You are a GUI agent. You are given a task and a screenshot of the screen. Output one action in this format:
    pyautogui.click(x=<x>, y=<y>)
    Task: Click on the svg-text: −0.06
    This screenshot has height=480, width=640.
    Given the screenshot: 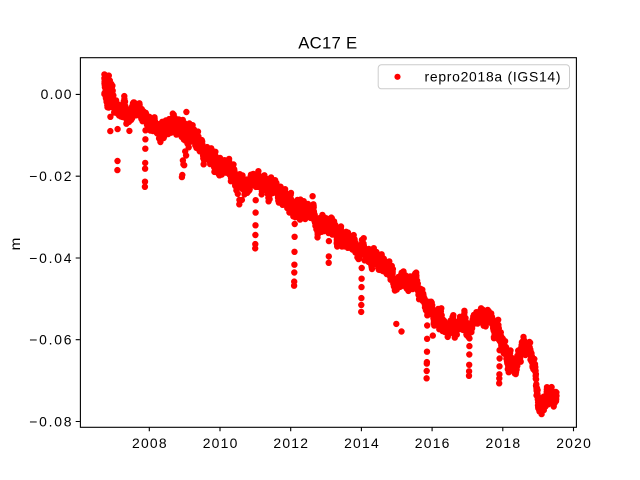 What is the action you would take?
    pyautogui.click(x=50, y=340)
    